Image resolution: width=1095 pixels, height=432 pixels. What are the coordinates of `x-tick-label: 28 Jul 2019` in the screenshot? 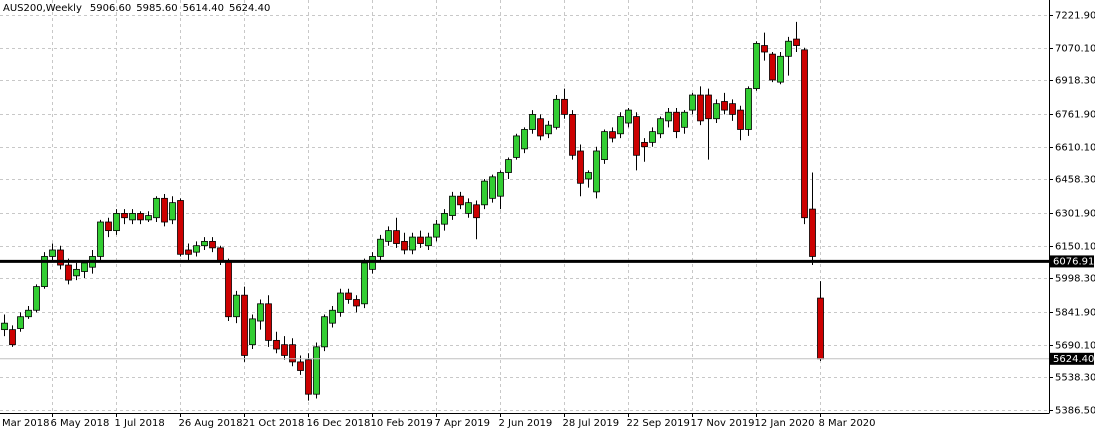 It's located at (591, 423).